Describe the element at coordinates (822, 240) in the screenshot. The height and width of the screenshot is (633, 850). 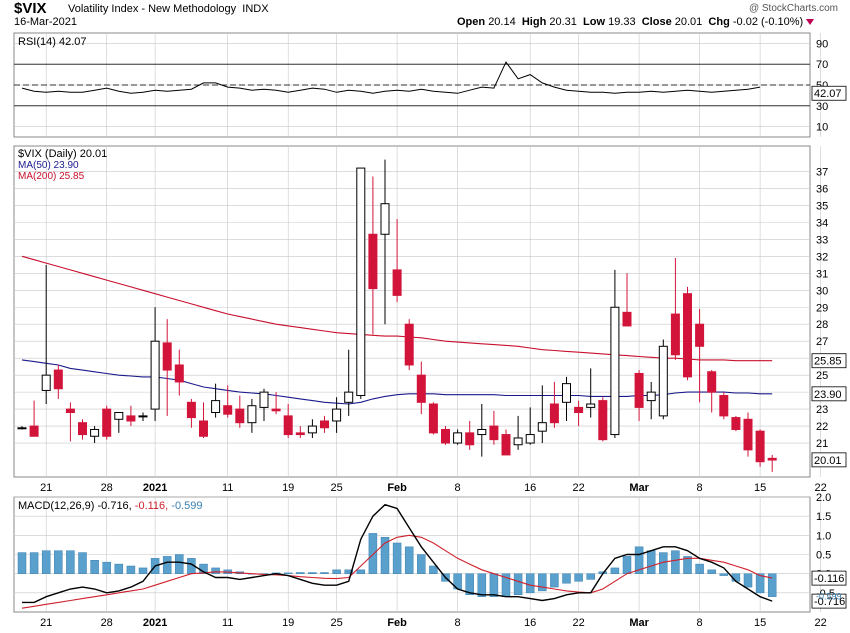
I see `price-tick-label: 33` at that location.